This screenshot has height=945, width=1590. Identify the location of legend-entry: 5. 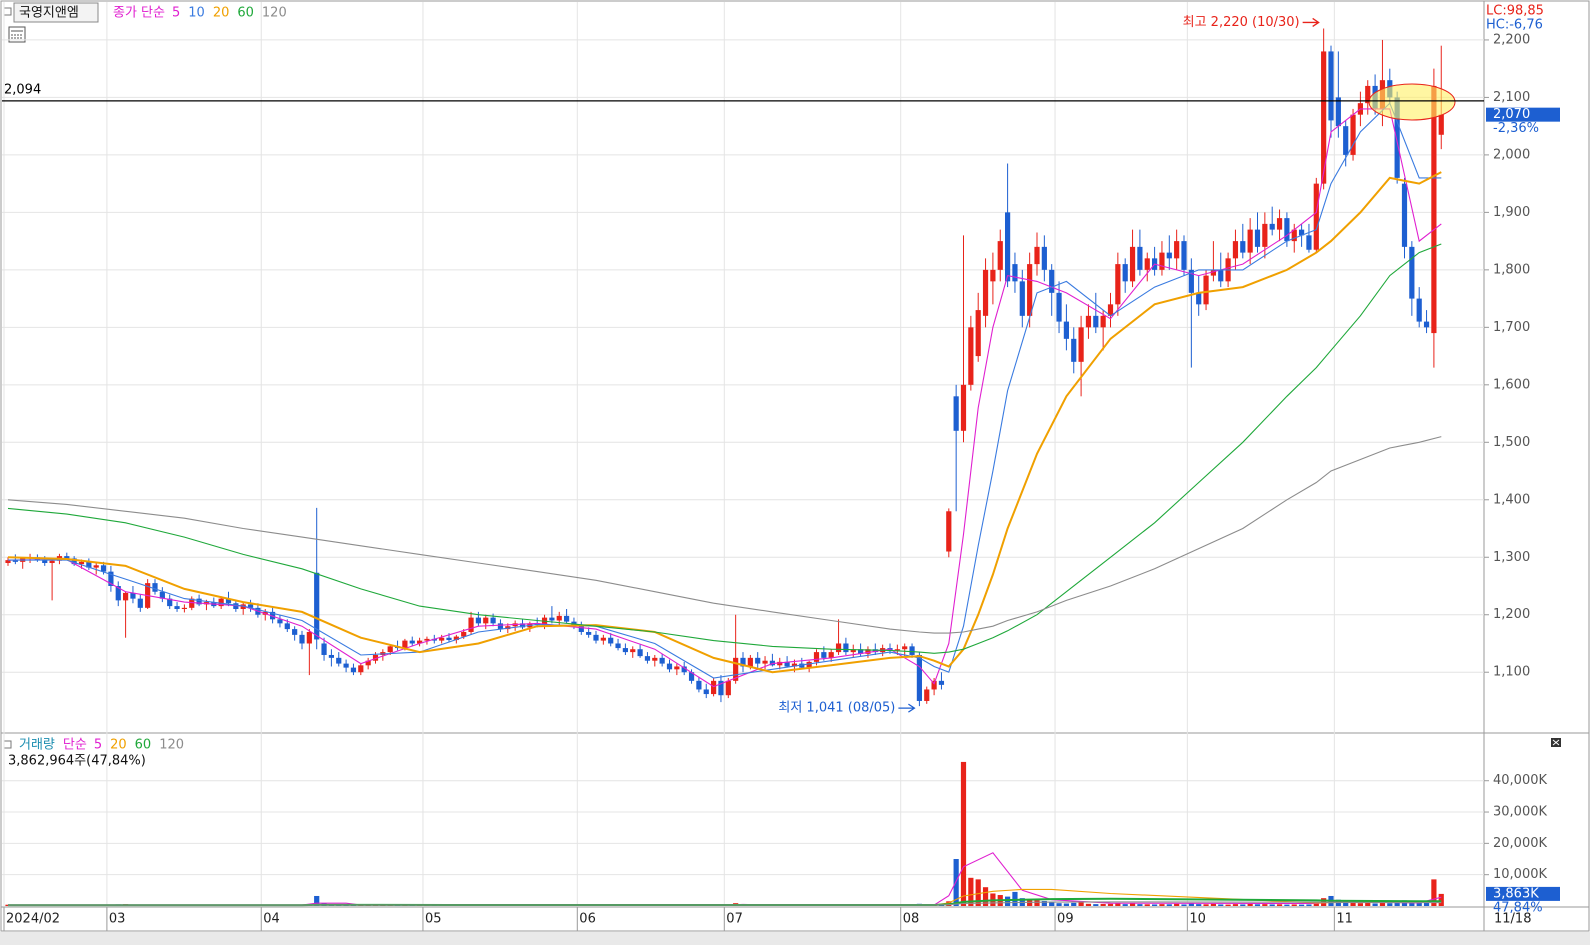
(98, 745).